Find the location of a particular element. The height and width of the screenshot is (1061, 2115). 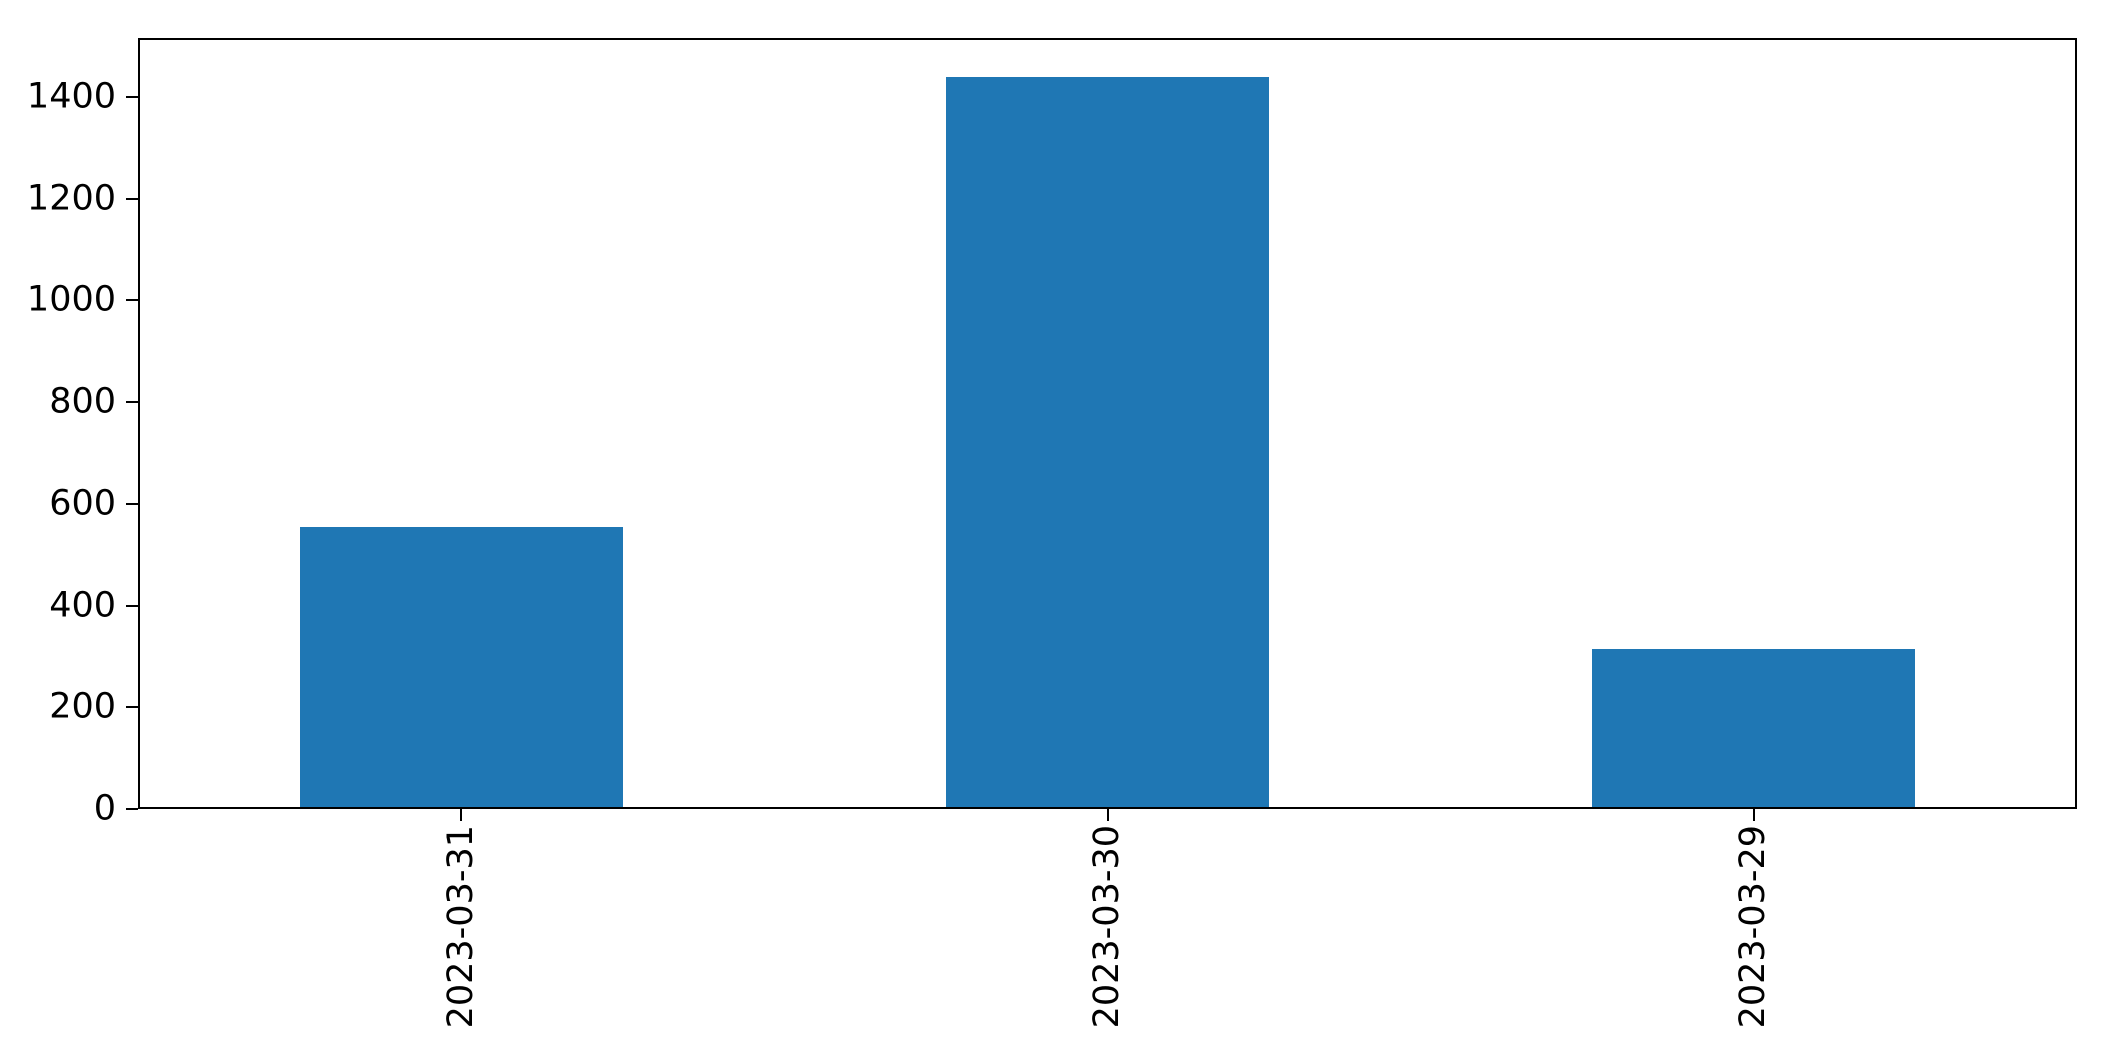

y-tick-label: 600 is located at coordinates (82, 503).